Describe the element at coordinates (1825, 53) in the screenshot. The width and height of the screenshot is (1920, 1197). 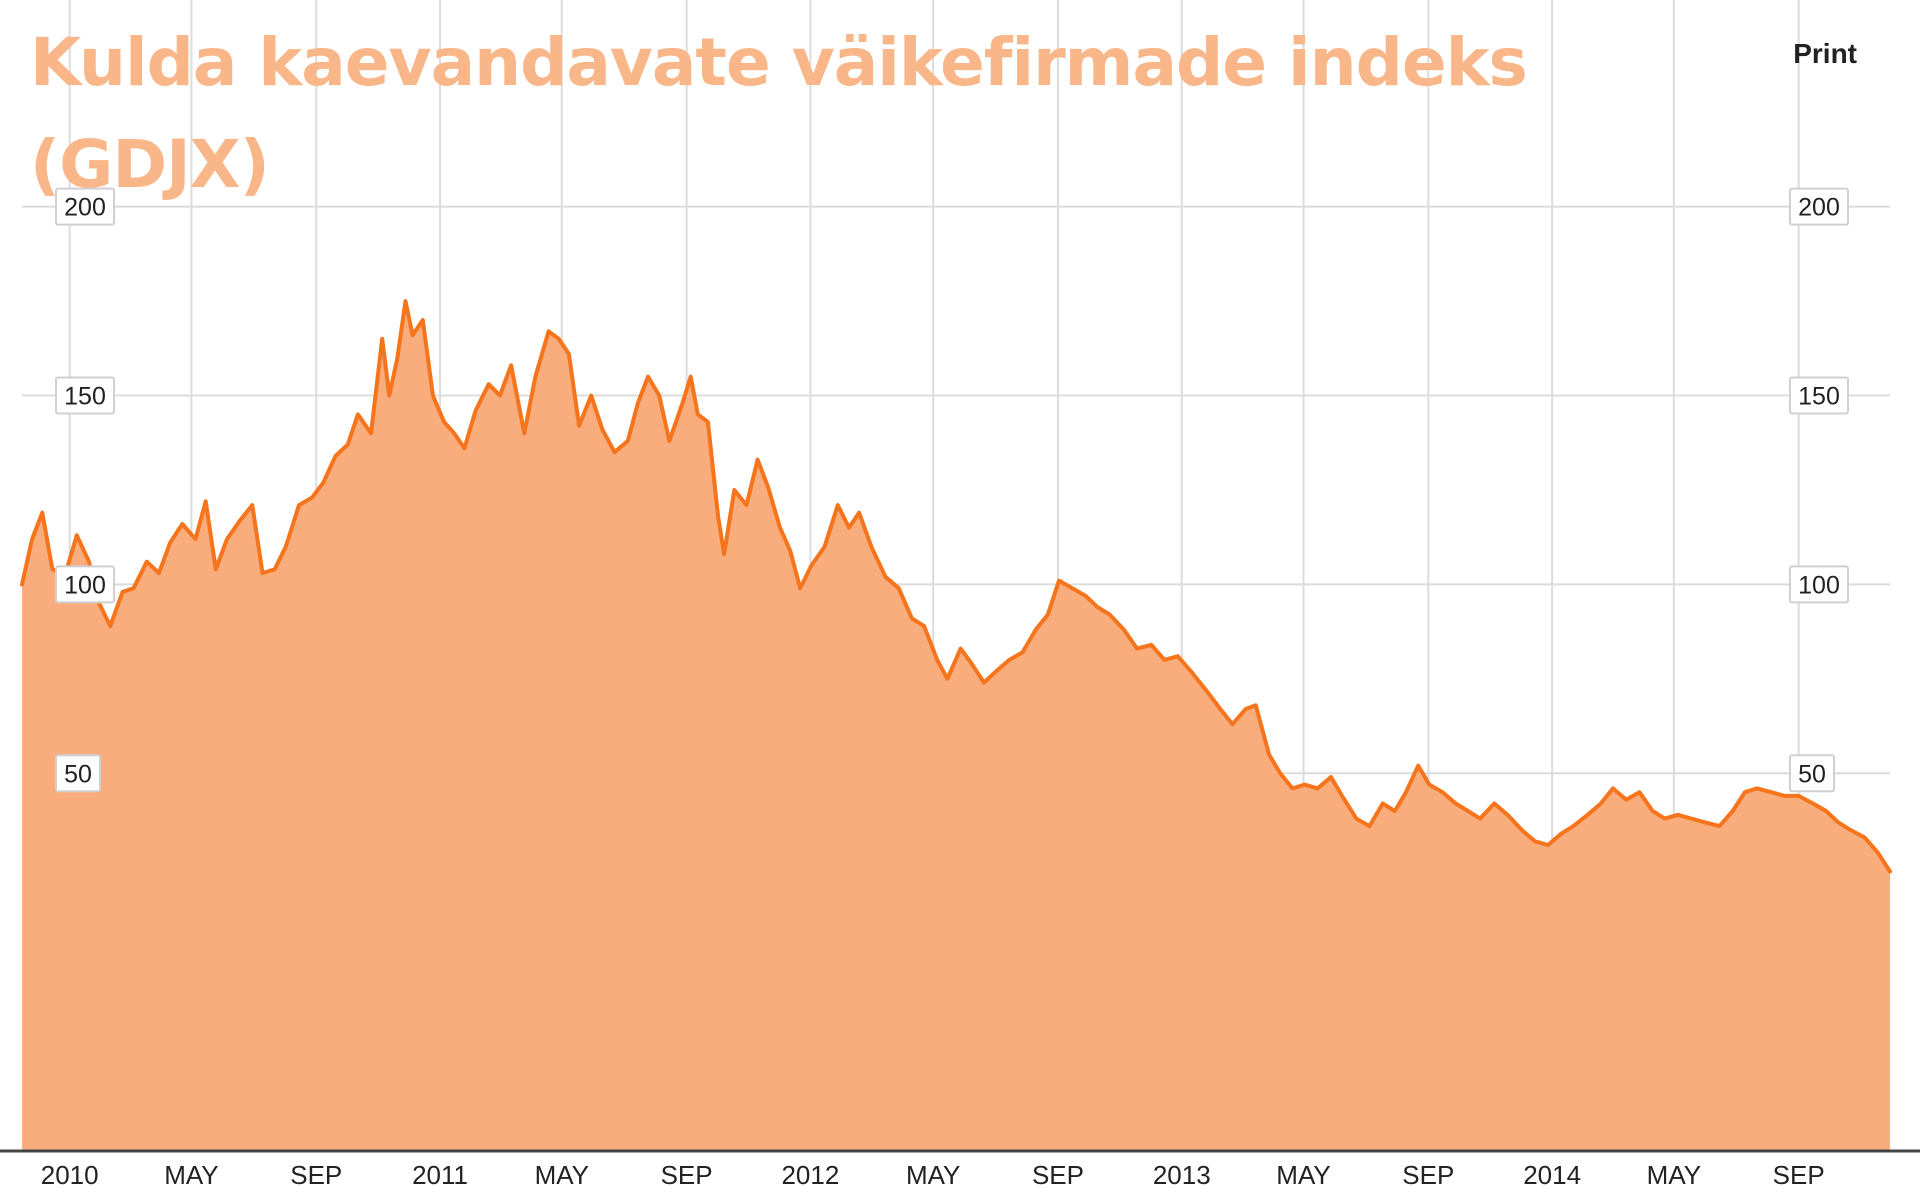
I see `print-button: Print` at that location.